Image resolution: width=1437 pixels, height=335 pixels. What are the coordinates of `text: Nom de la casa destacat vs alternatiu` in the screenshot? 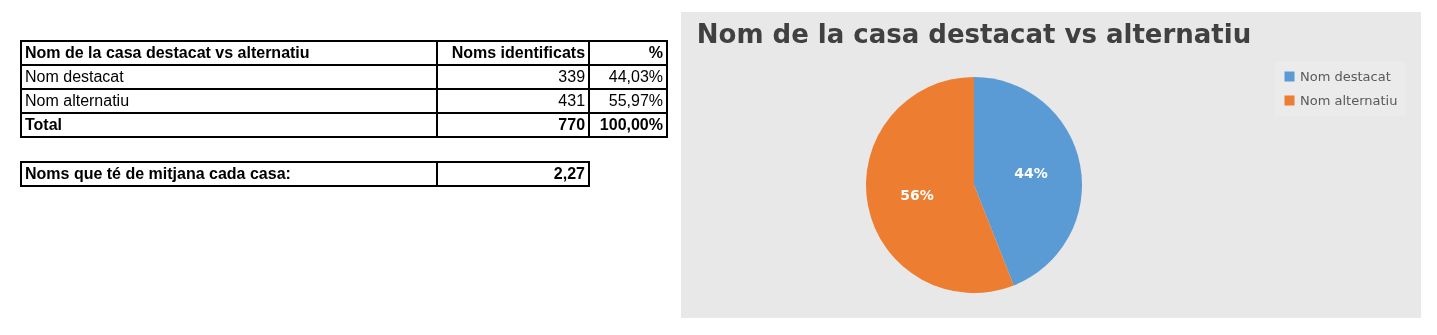 It's located at (229, 53).